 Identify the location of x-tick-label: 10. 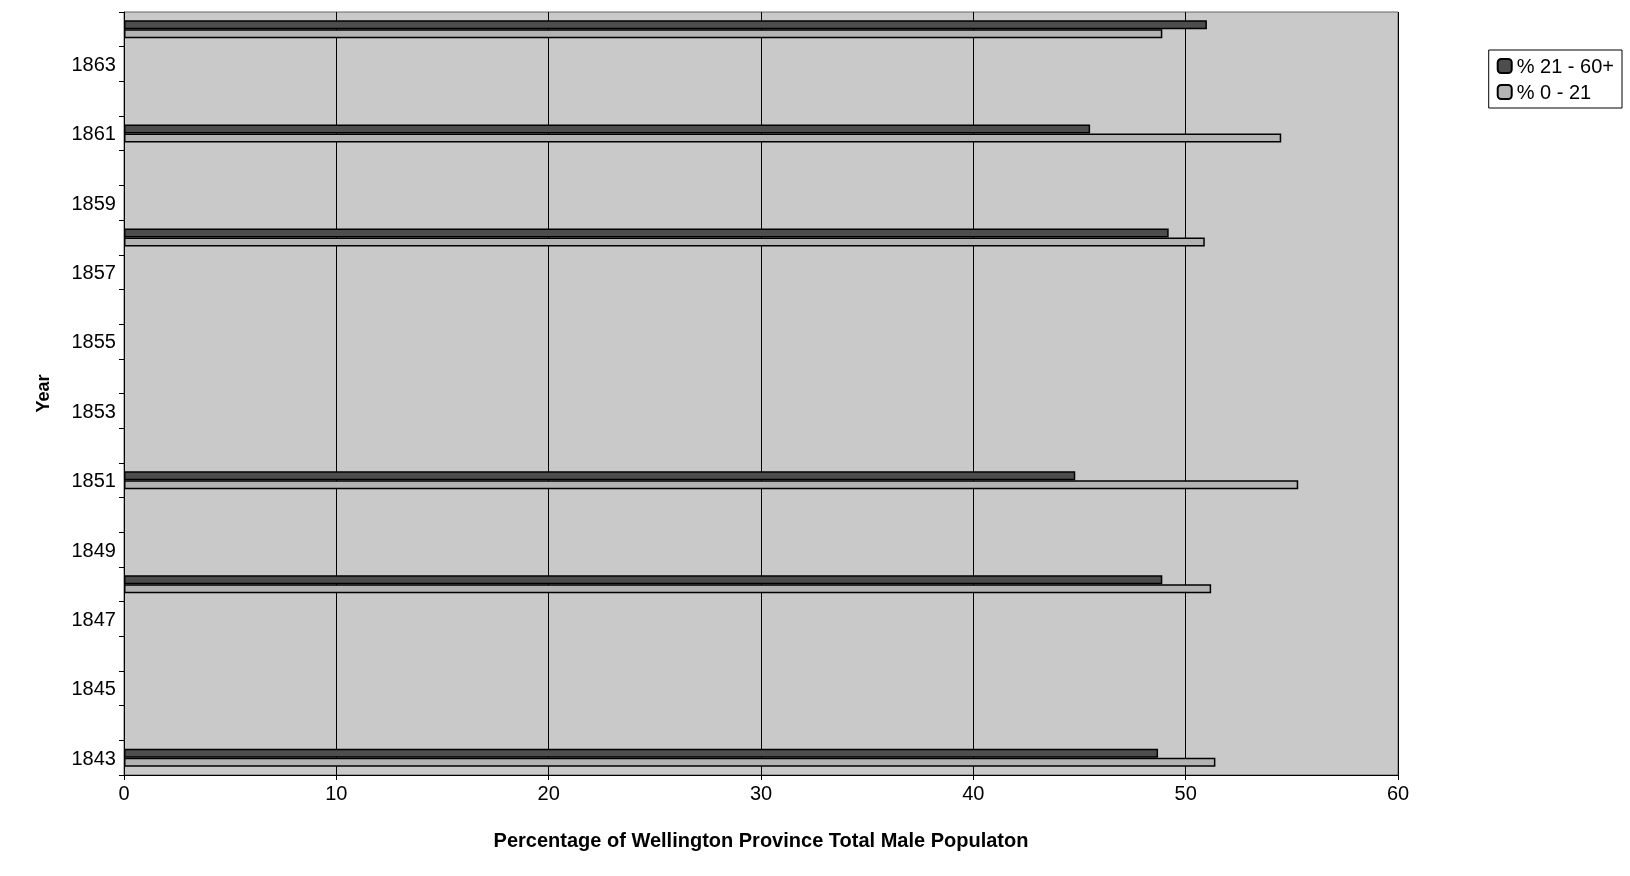
(336, 793).